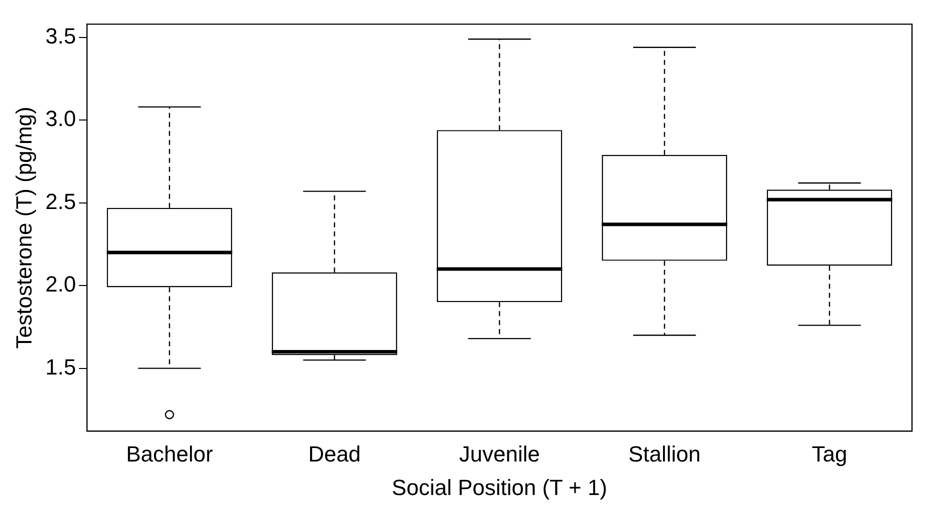 This screenshot has height=514, width=930. Describe the element at coordinates (60, 284) in the screenshot. I see `y-tick-label: 2.0` at that location.